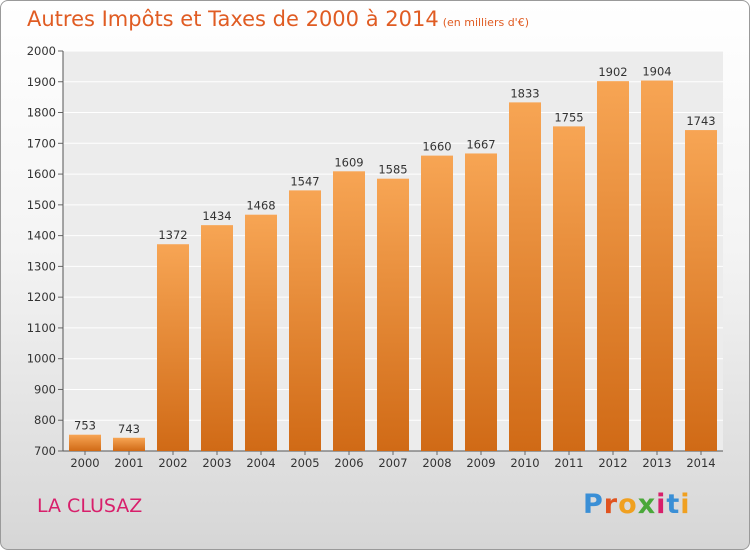 The width and height of the screenshot is (750, 550). What do you see at coordinates (172, 235) in the screenshot?
I see `bar-value-label: 1372` at bounding box center [172, 235].